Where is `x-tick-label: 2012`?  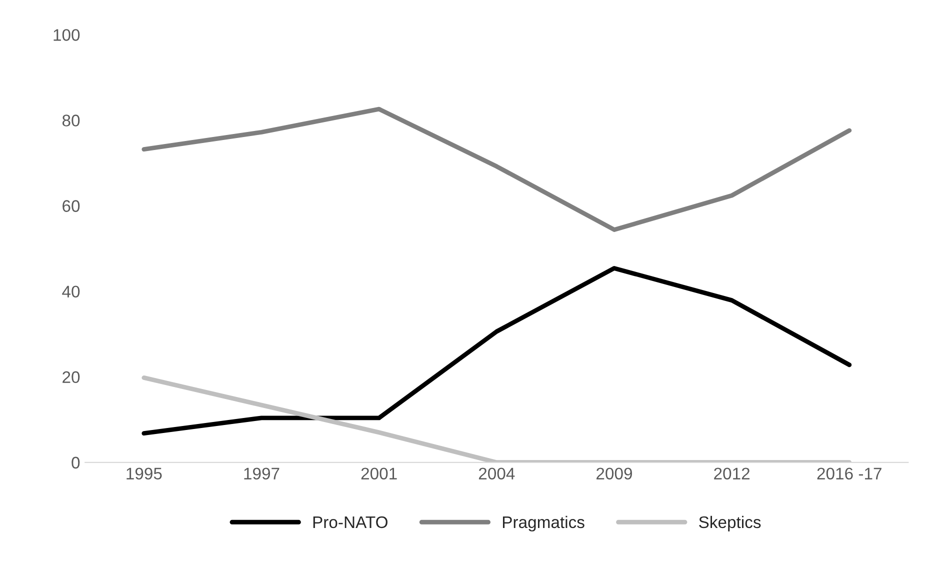 x-tick-label: 2012 is located at coordinates (732, 474).